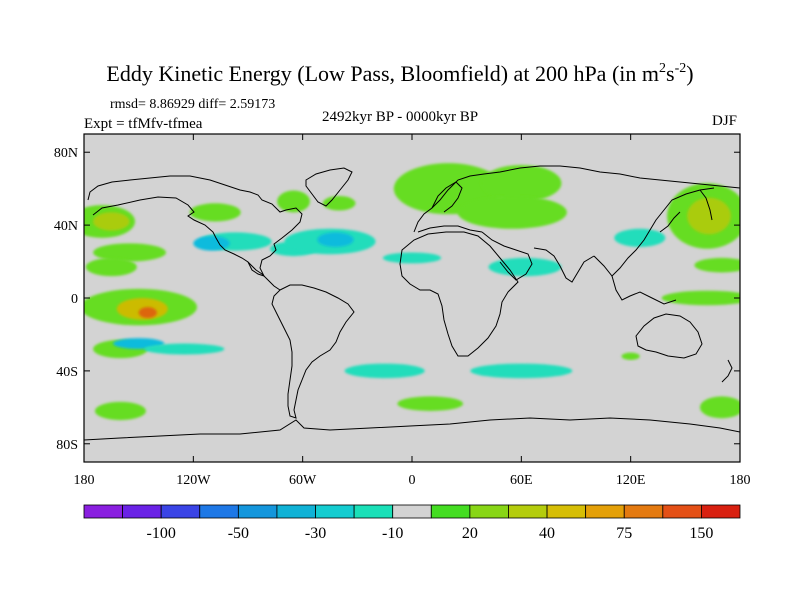 The image size is (800, 600). I want to click on colorbar-label-3: -10, so click(392, 533).